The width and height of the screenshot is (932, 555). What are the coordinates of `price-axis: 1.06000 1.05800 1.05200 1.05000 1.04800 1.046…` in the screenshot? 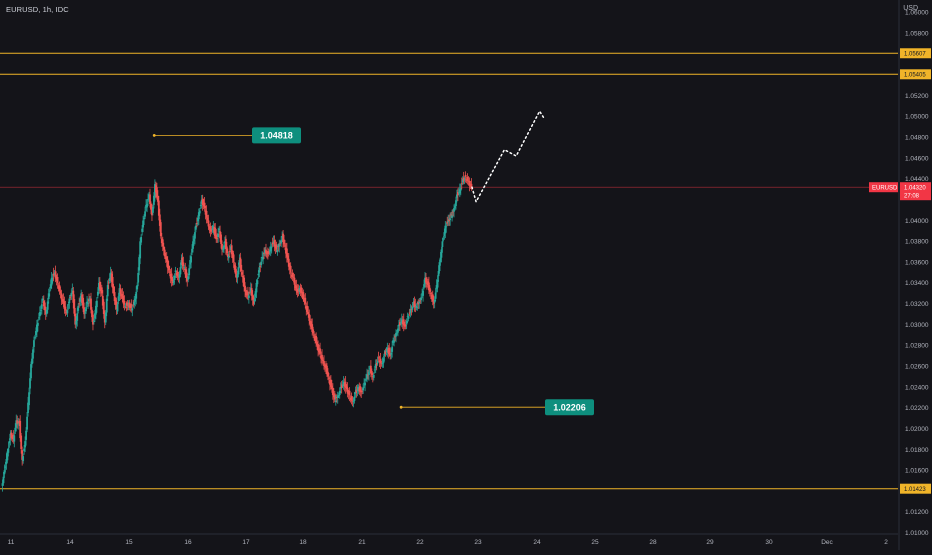 It's located at (900, 275).